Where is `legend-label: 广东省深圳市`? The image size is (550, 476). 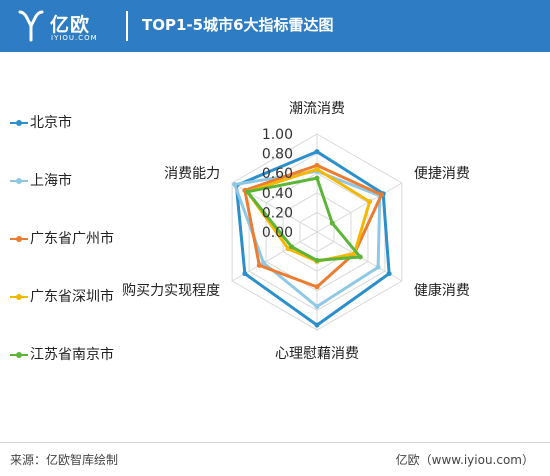
legend-label: 广东省深圳市 is located at coordinates (72, 297).